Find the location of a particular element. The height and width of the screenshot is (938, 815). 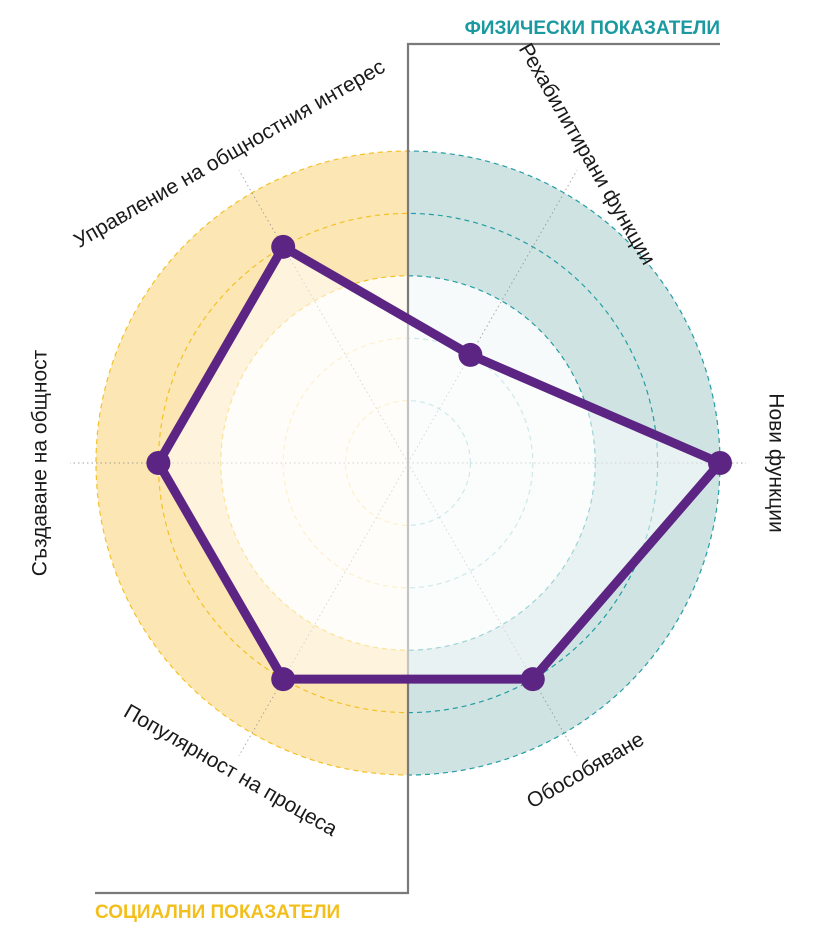

physical-indicators-title: ФИЗИЧЕСКИ ПОКАЗАТЕЛИ is located at coordinates (592, 28).